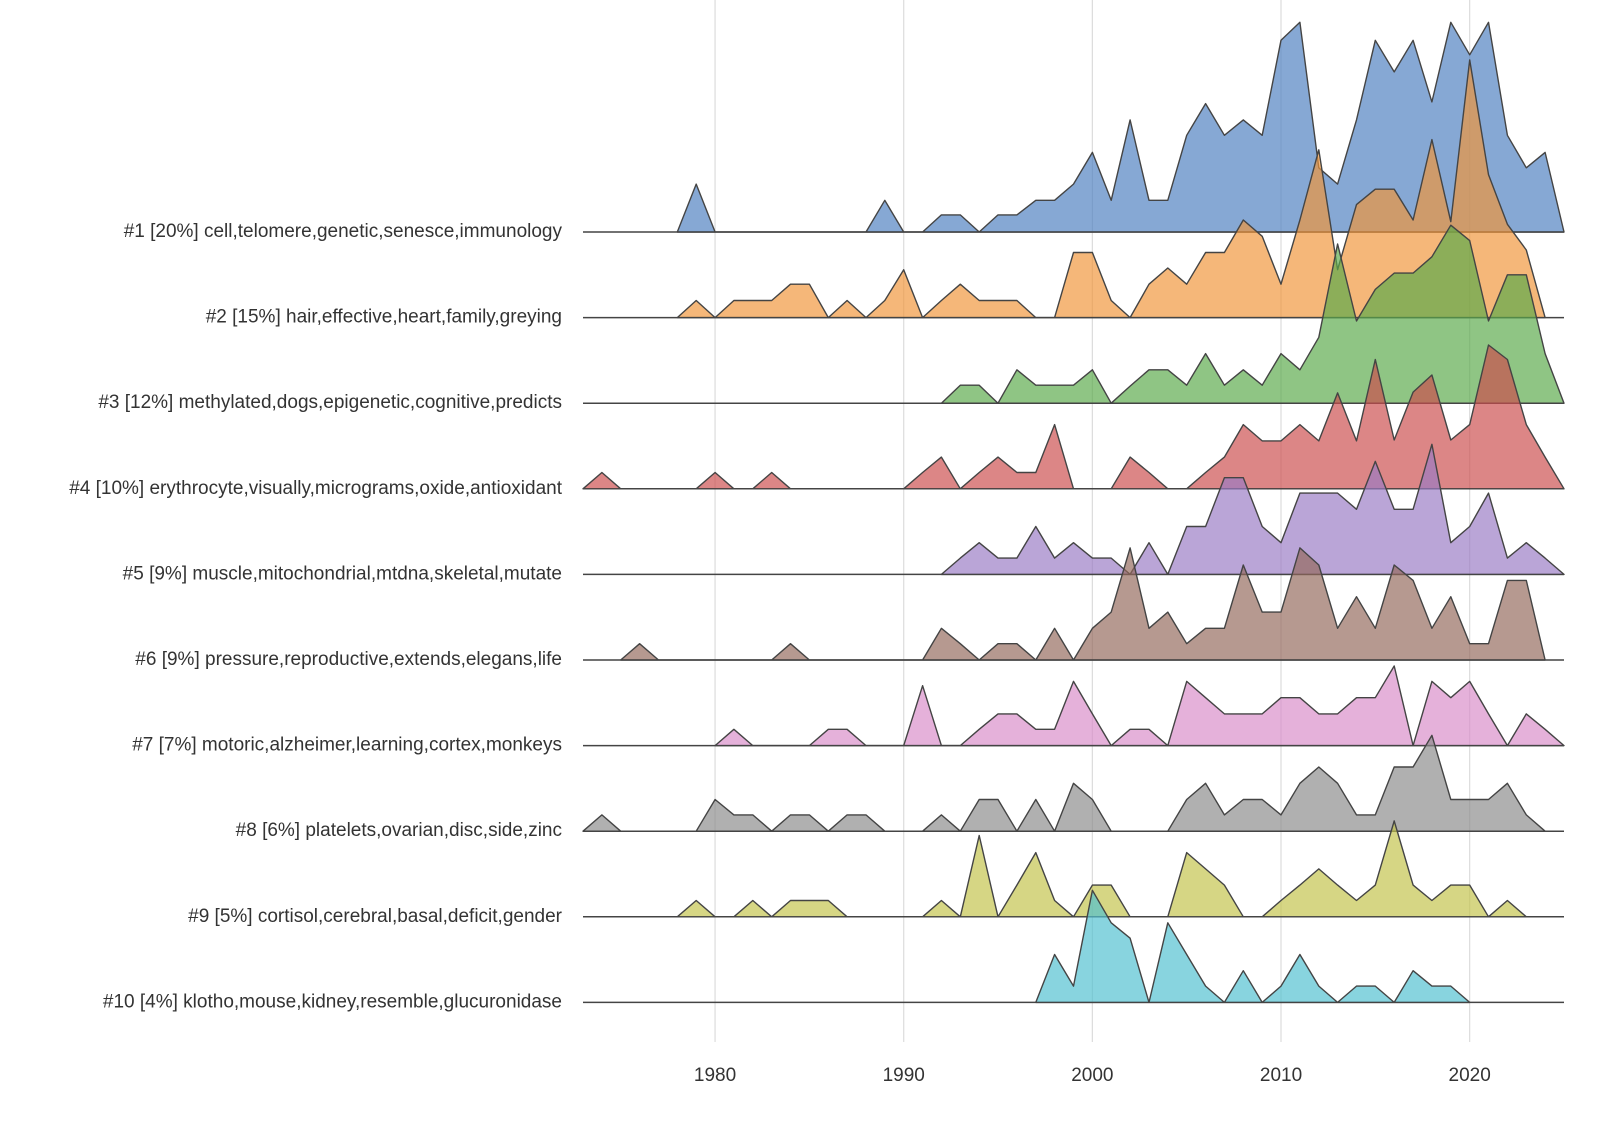 The width and height of the screenshot is (1614, 1147). Describe the element at coordinates (1092, 1075) in the screenshot. I see `x-tick-label: 2000` at that location.